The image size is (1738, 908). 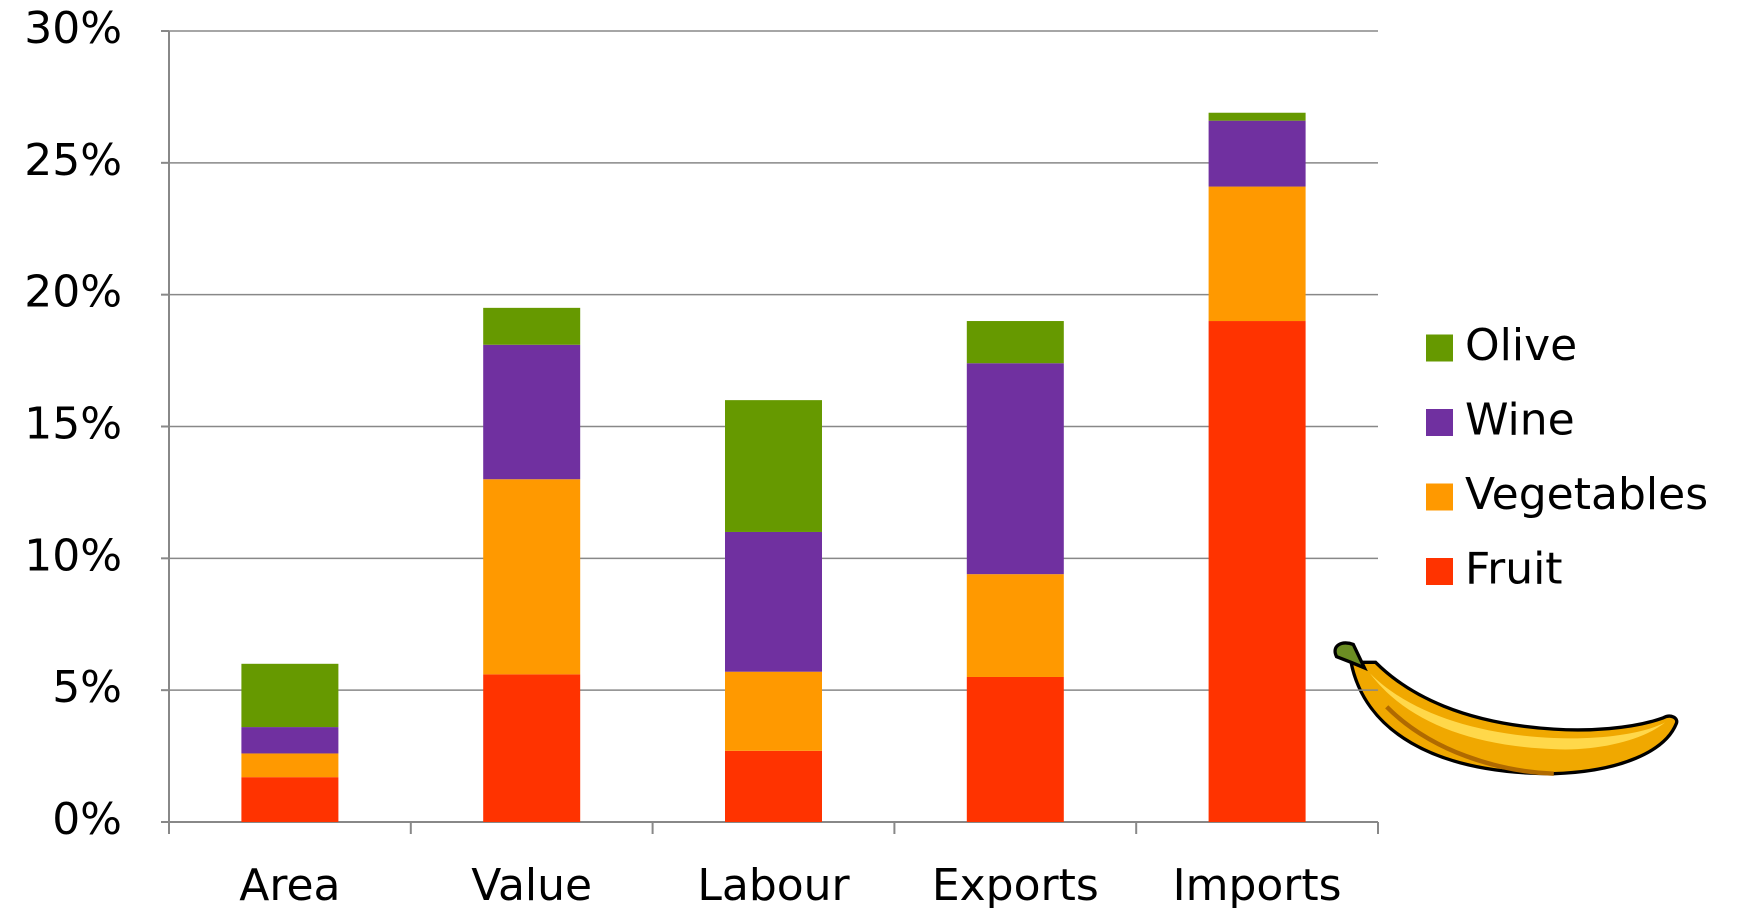 What do you see at coordinates (87, 819) in the screenshot?
I see `y-tick-label: 0%` at bounding box center [87, 819].